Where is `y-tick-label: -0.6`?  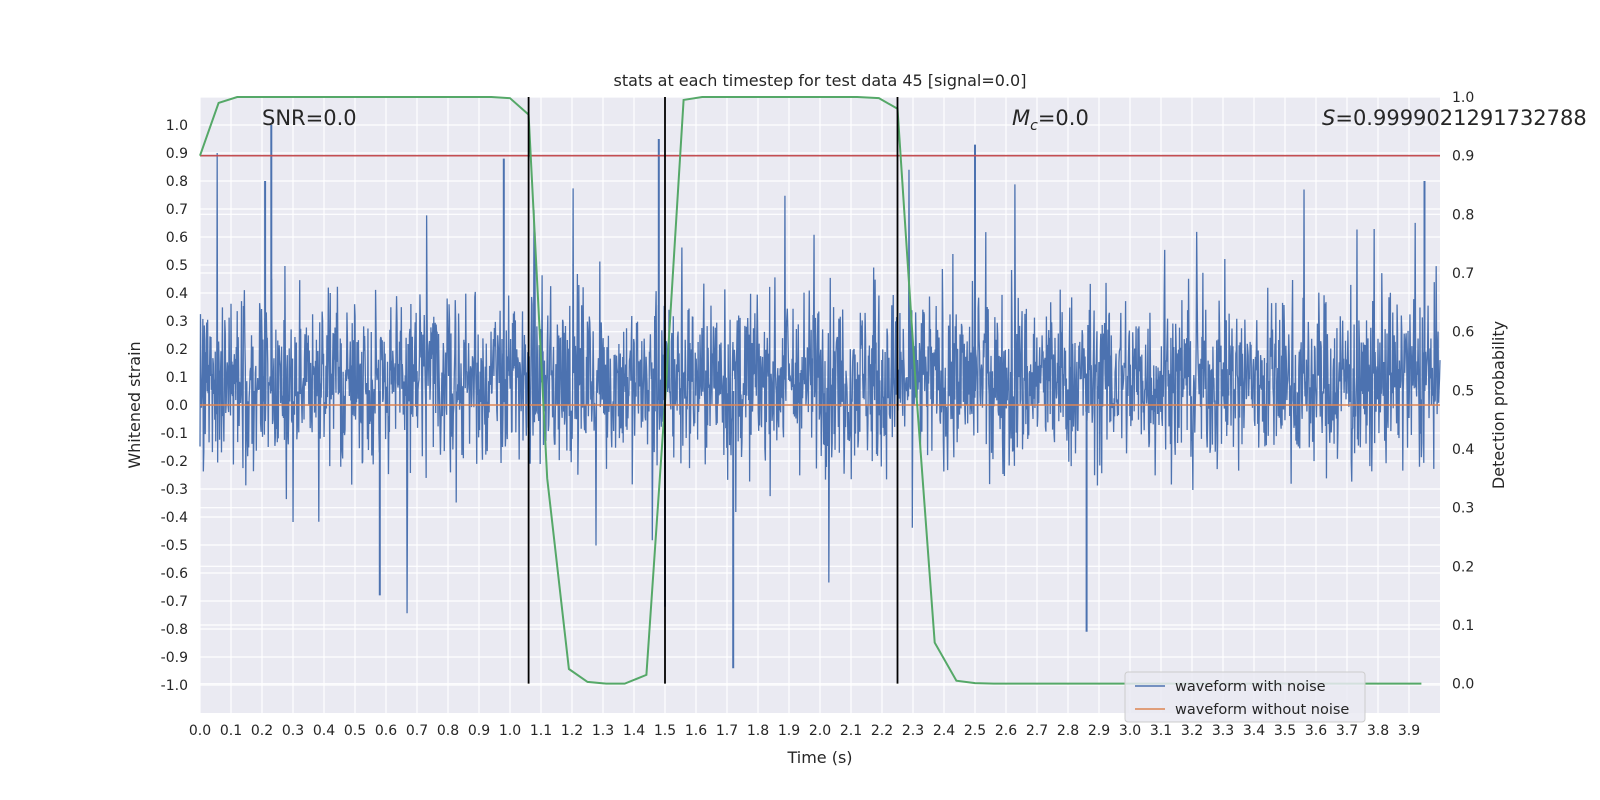 y-tick-label: -0.6 is located at coordinates (174, 574).